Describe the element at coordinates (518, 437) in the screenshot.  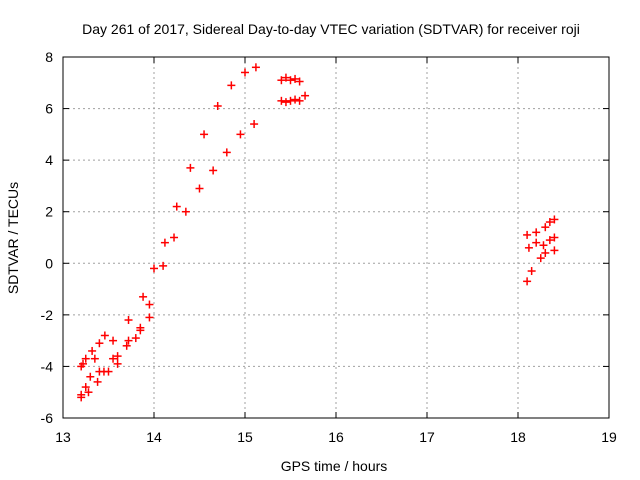
I see `x-tick-label: 18` at that location.